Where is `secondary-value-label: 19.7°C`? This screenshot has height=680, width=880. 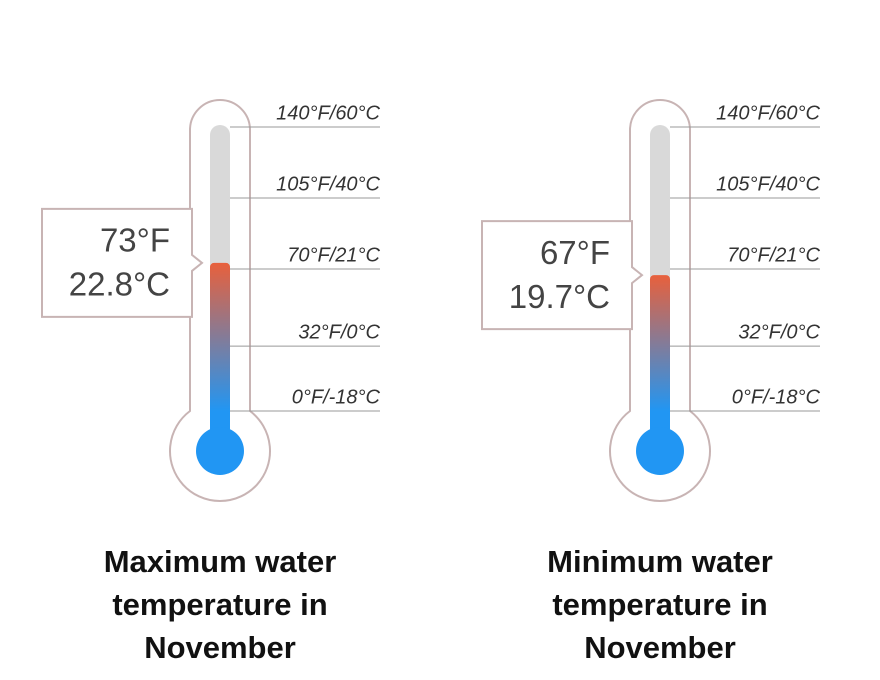 secondary-value-label: 19.7°C is located at coordinates (559, 296).